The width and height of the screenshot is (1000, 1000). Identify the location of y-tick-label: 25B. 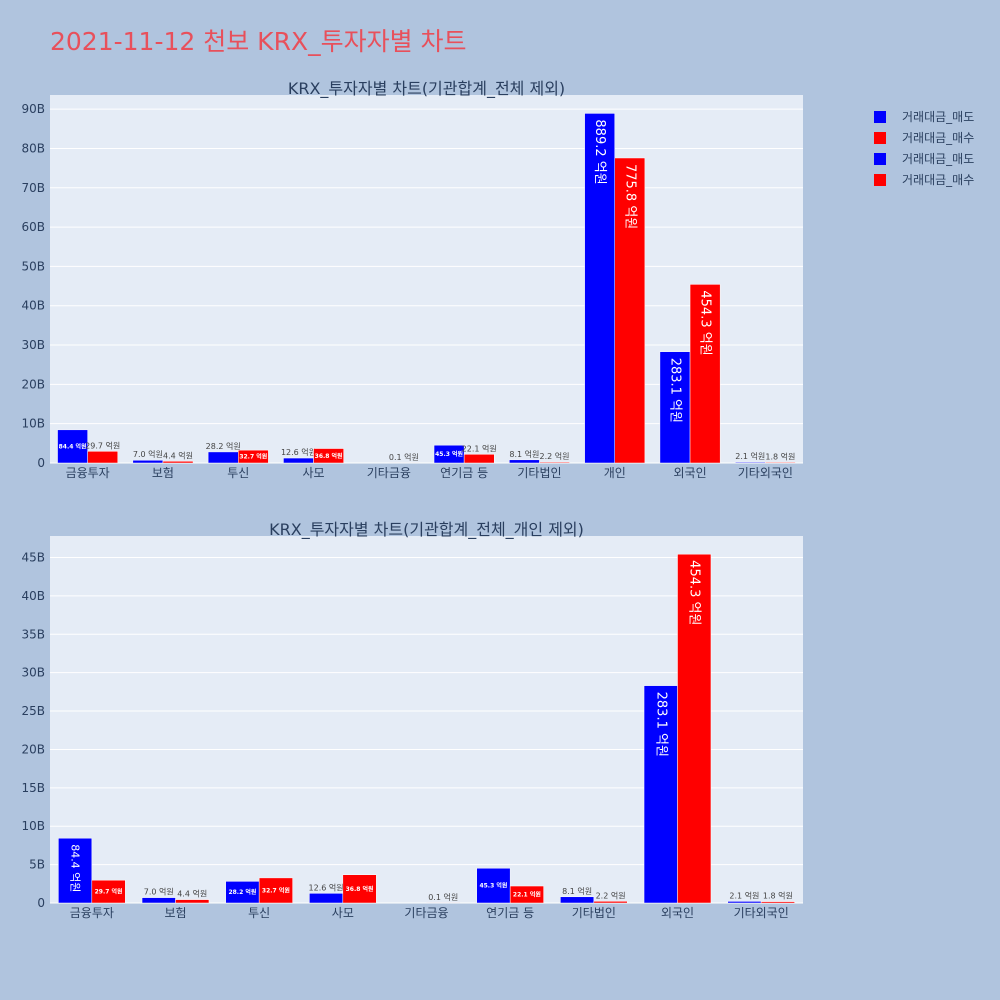
(33, 711).